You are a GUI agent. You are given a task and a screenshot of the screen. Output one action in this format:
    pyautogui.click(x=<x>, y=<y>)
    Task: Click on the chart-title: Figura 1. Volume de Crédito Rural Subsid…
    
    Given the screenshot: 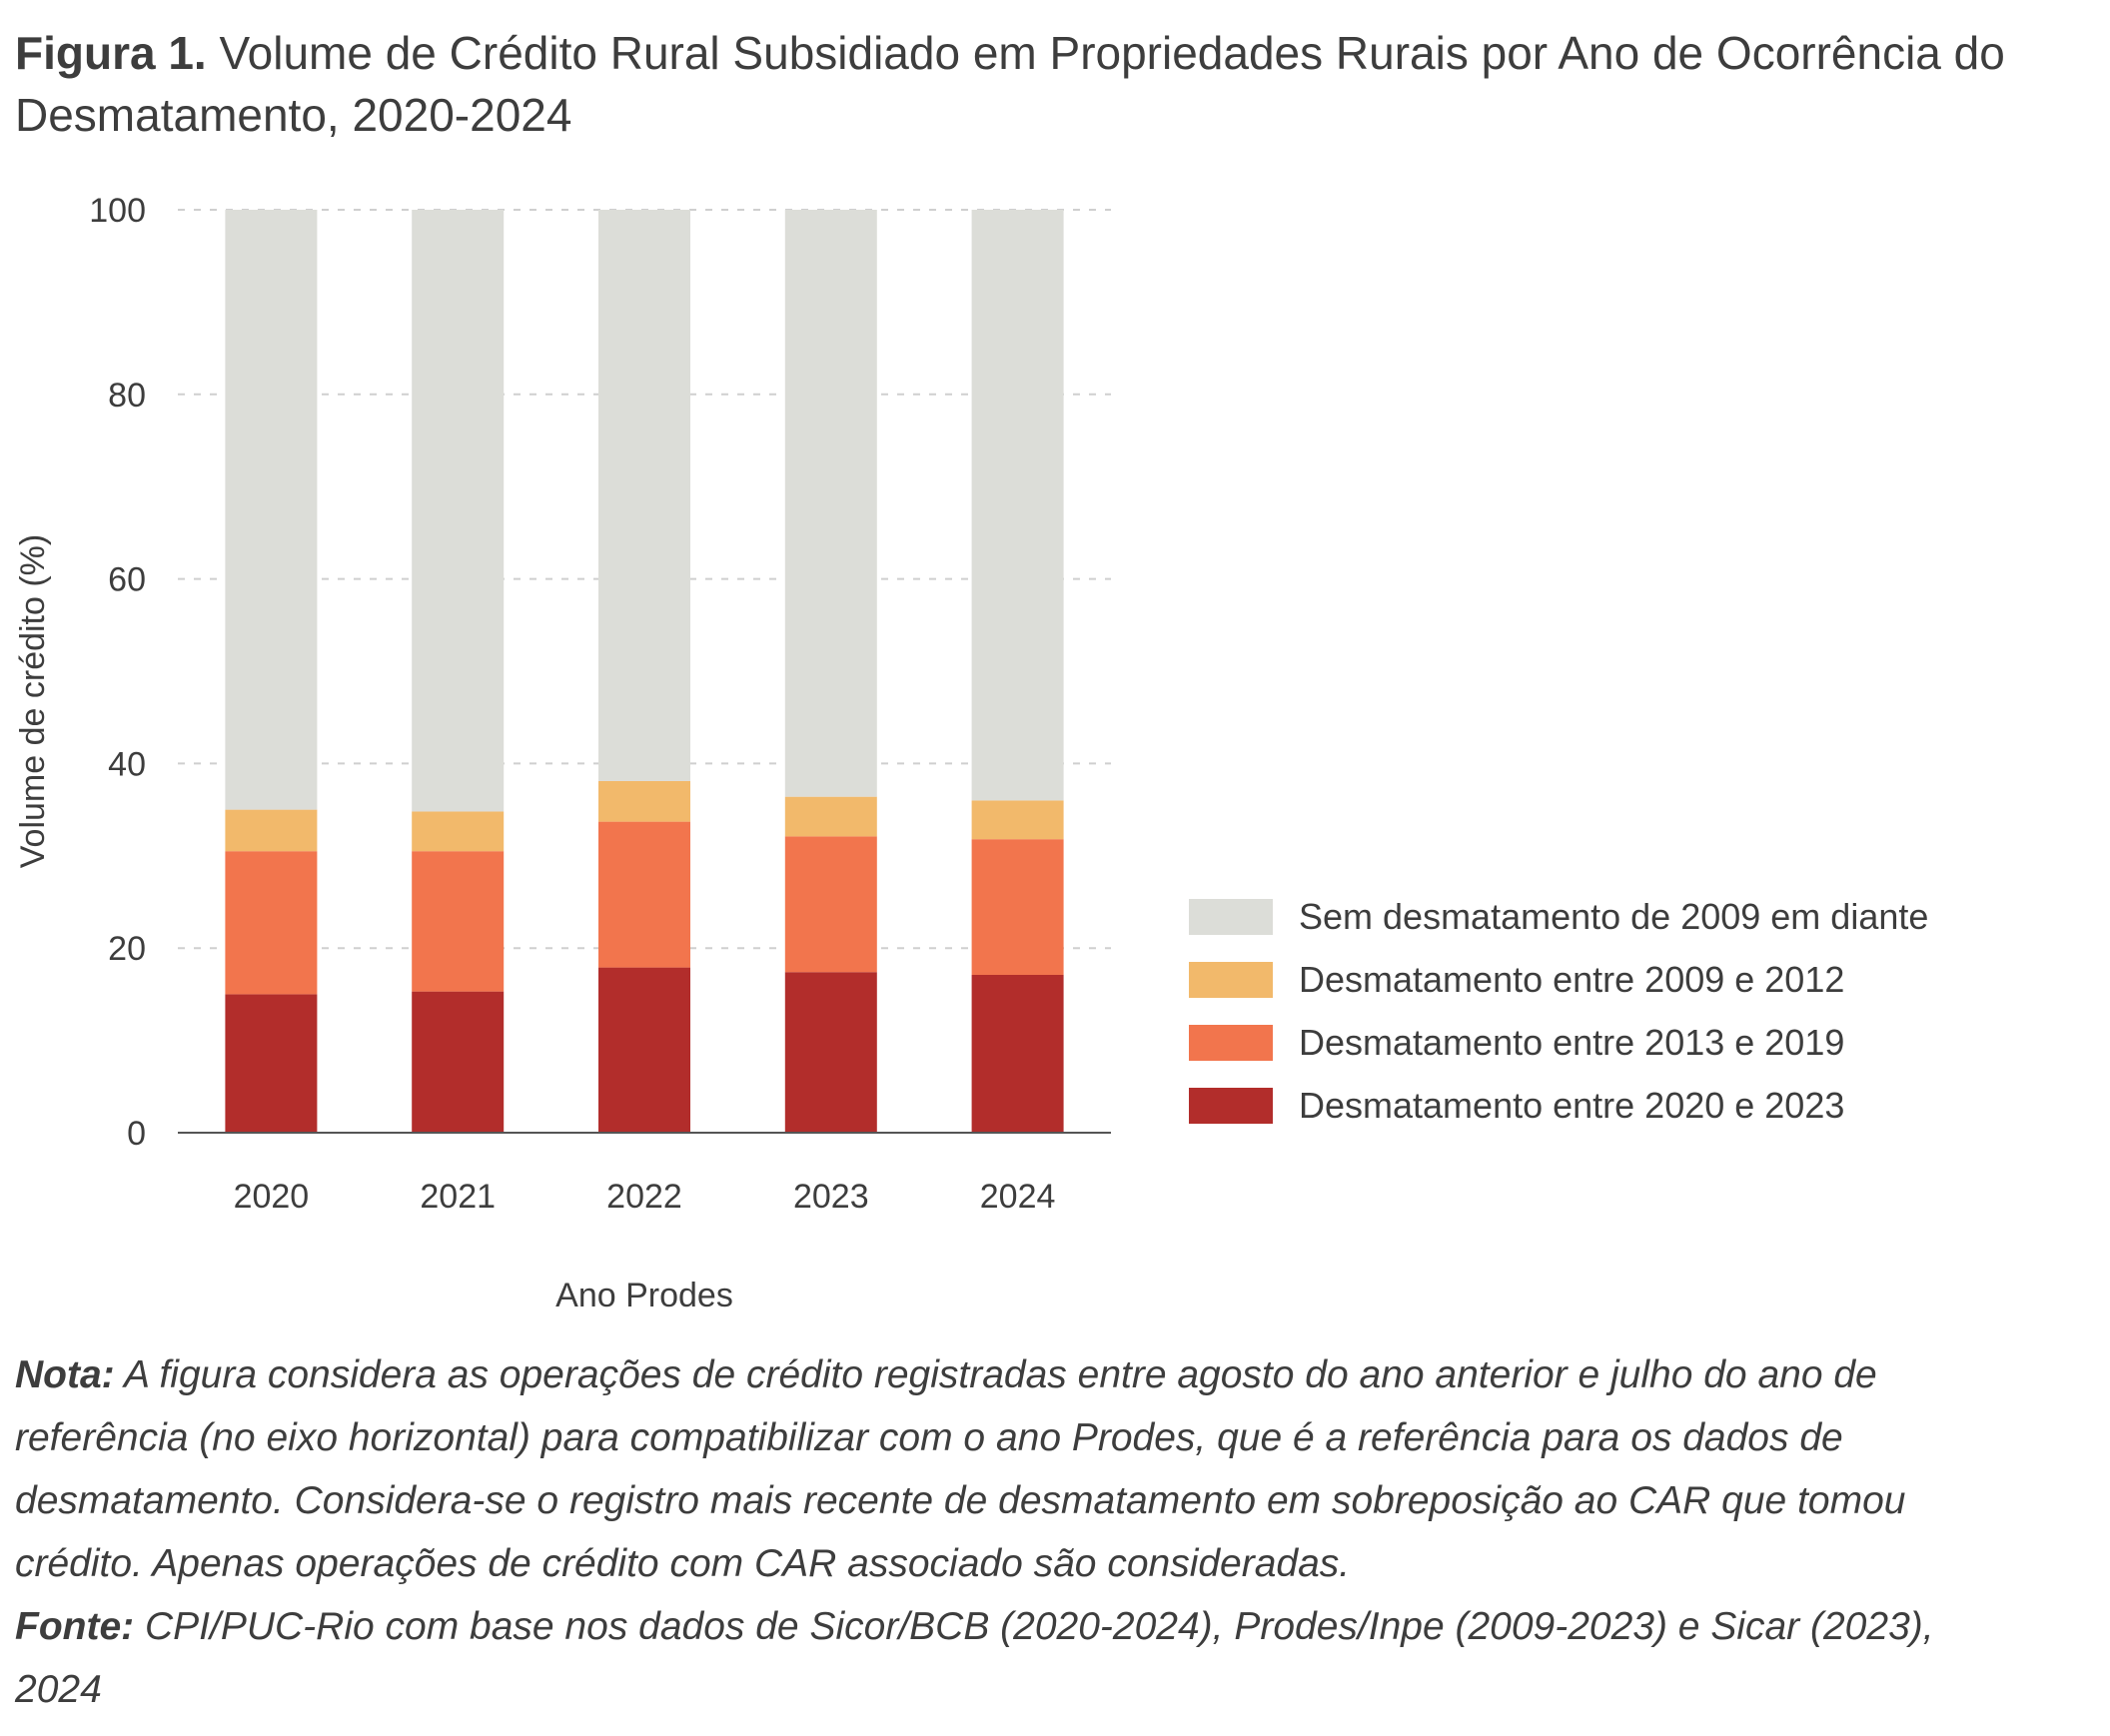 What is the action you would take?
    pyautogui.click(x=1014, y=84)
    